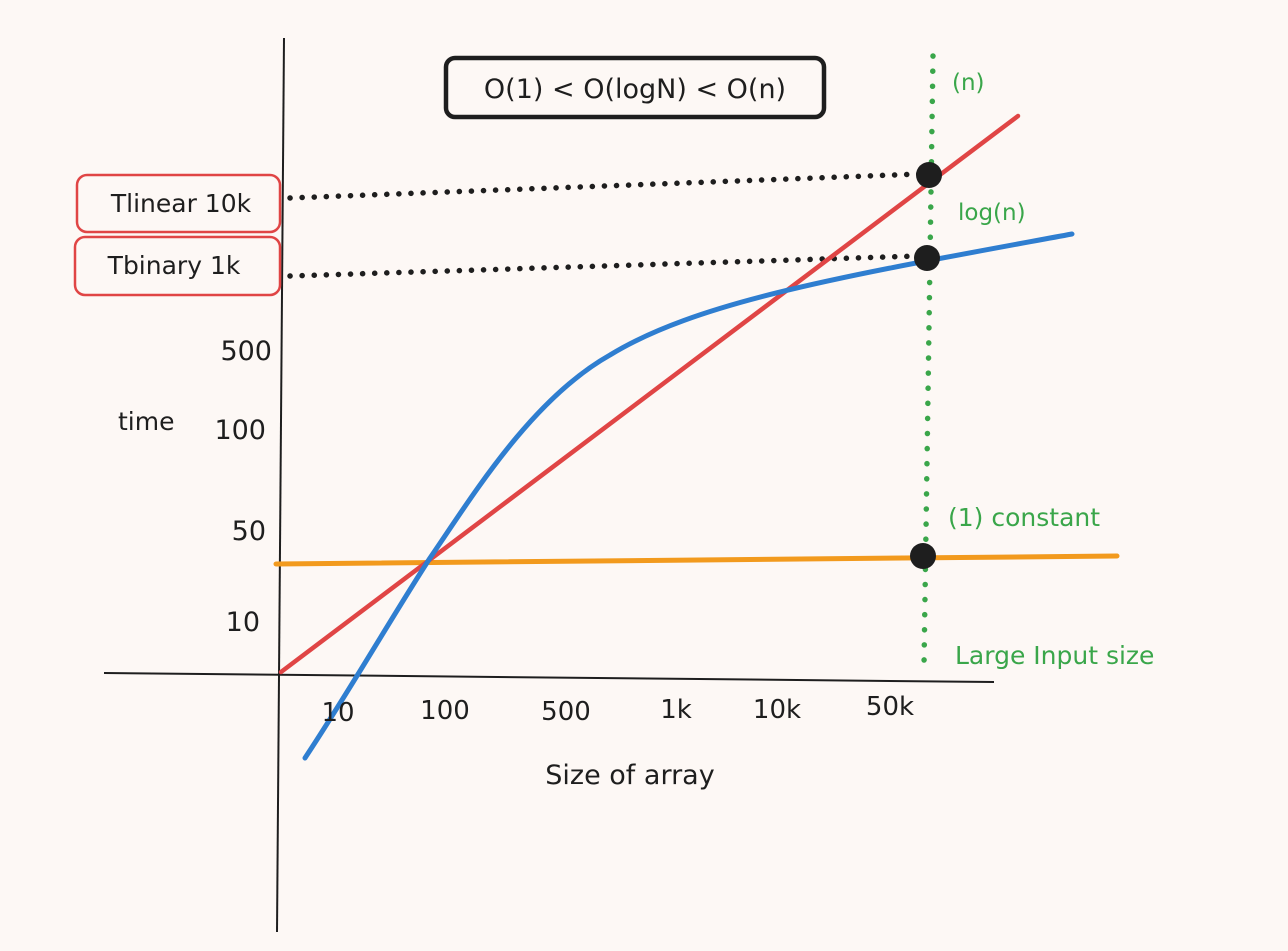  What do you see at coordinates (676, 710) in the screenshot?
I see `x-tick-label: 1k` at bounding box center [676, 710].